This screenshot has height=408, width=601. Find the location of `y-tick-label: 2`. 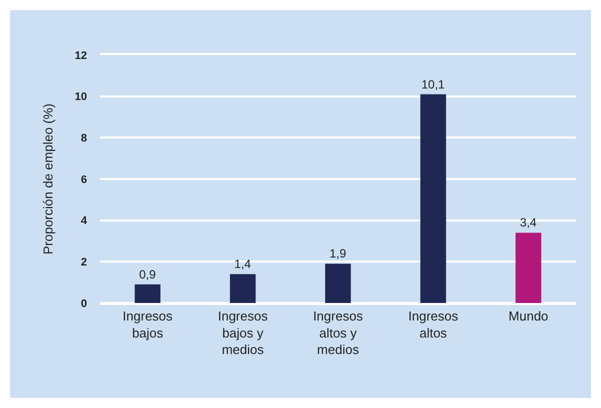

y-tick-label: 2 is located at coordinates (83, 262).